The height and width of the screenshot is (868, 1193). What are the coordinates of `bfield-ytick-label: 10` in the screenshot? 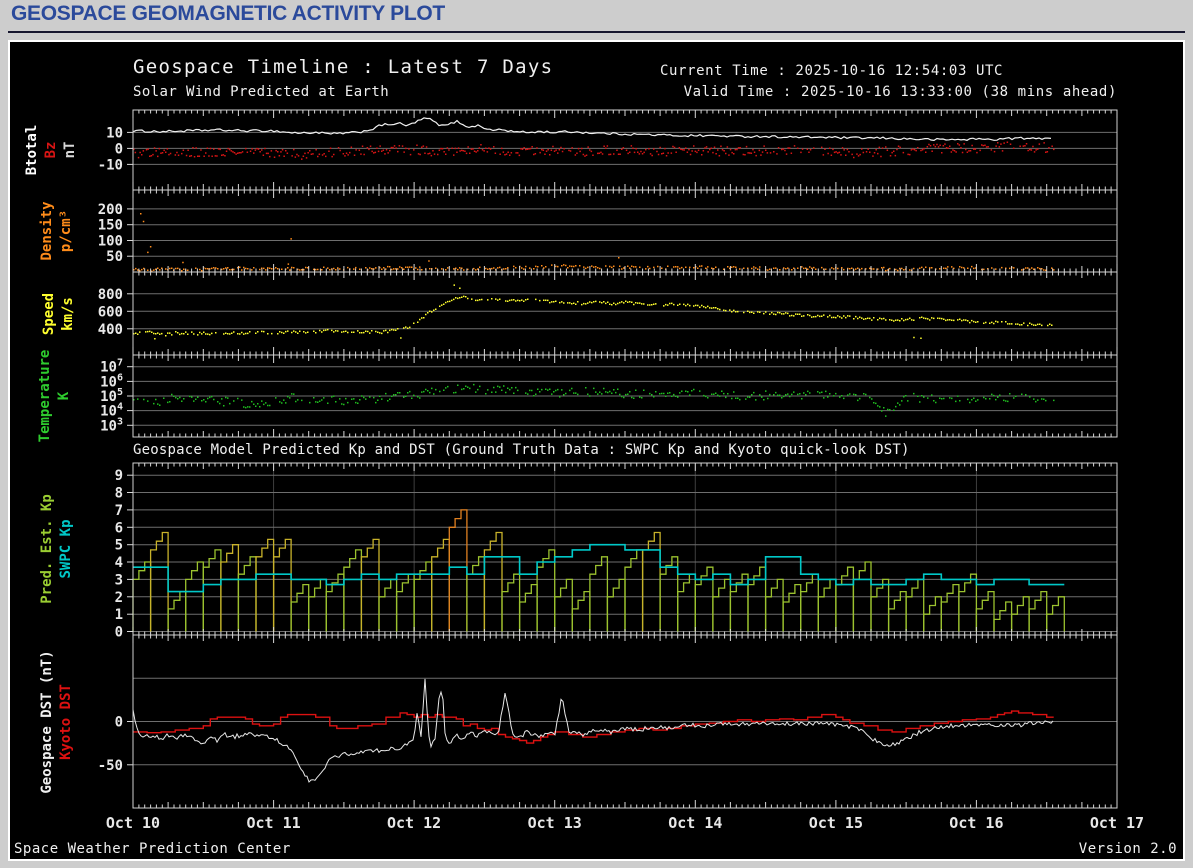 It's located at (114, 133).